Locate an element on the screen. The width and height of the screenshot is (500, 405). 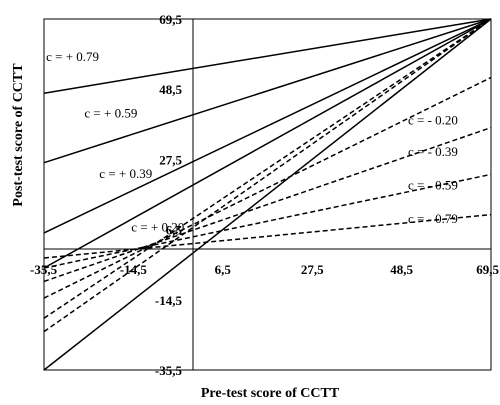
x-tick-label: 69,5 is located at coordinates (487, 269).